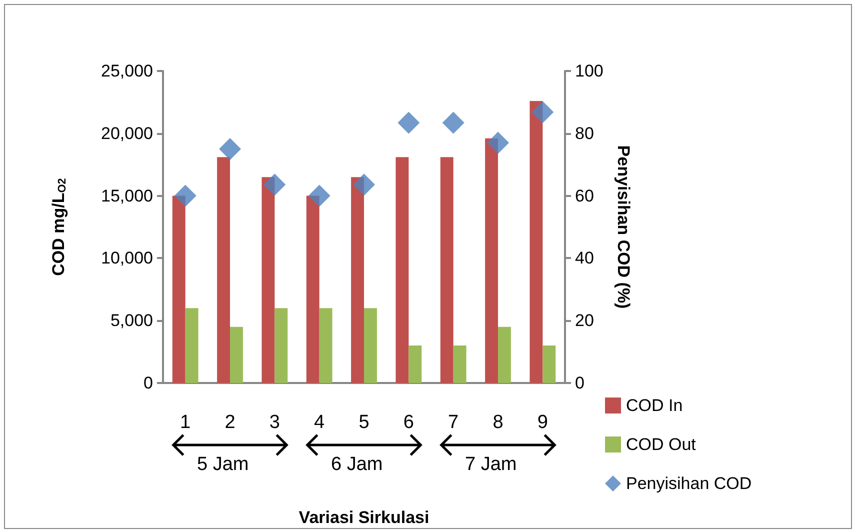  Describe the element at coordinates (689, 483) in the screenshot. I see `legend-label: Penyisihan COD` at that location.